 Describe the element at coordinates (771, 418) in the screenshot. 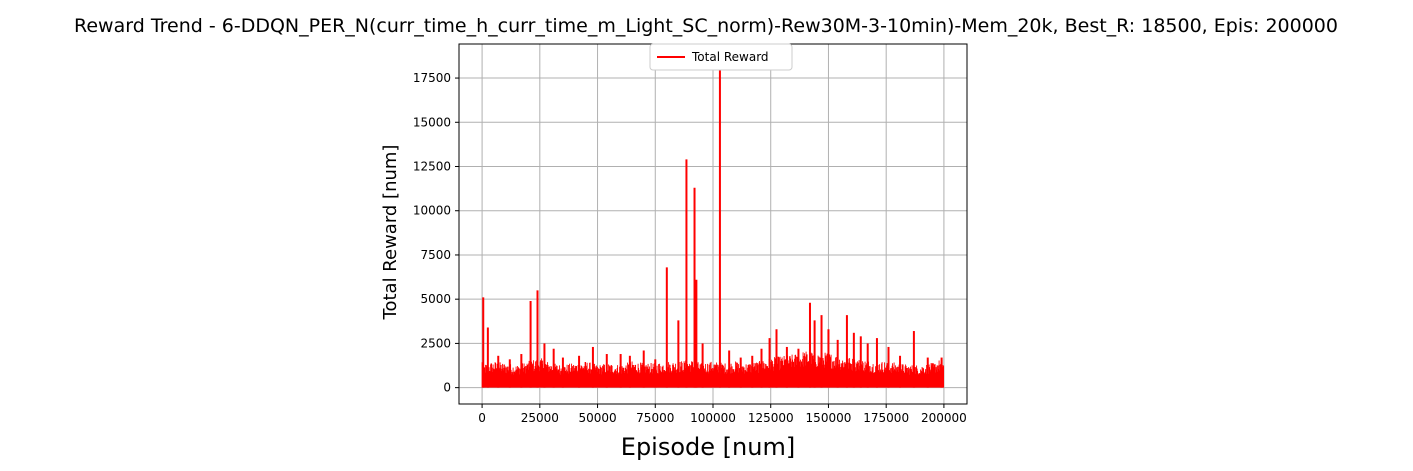

I see `x-tick-label: 125000` at that location.